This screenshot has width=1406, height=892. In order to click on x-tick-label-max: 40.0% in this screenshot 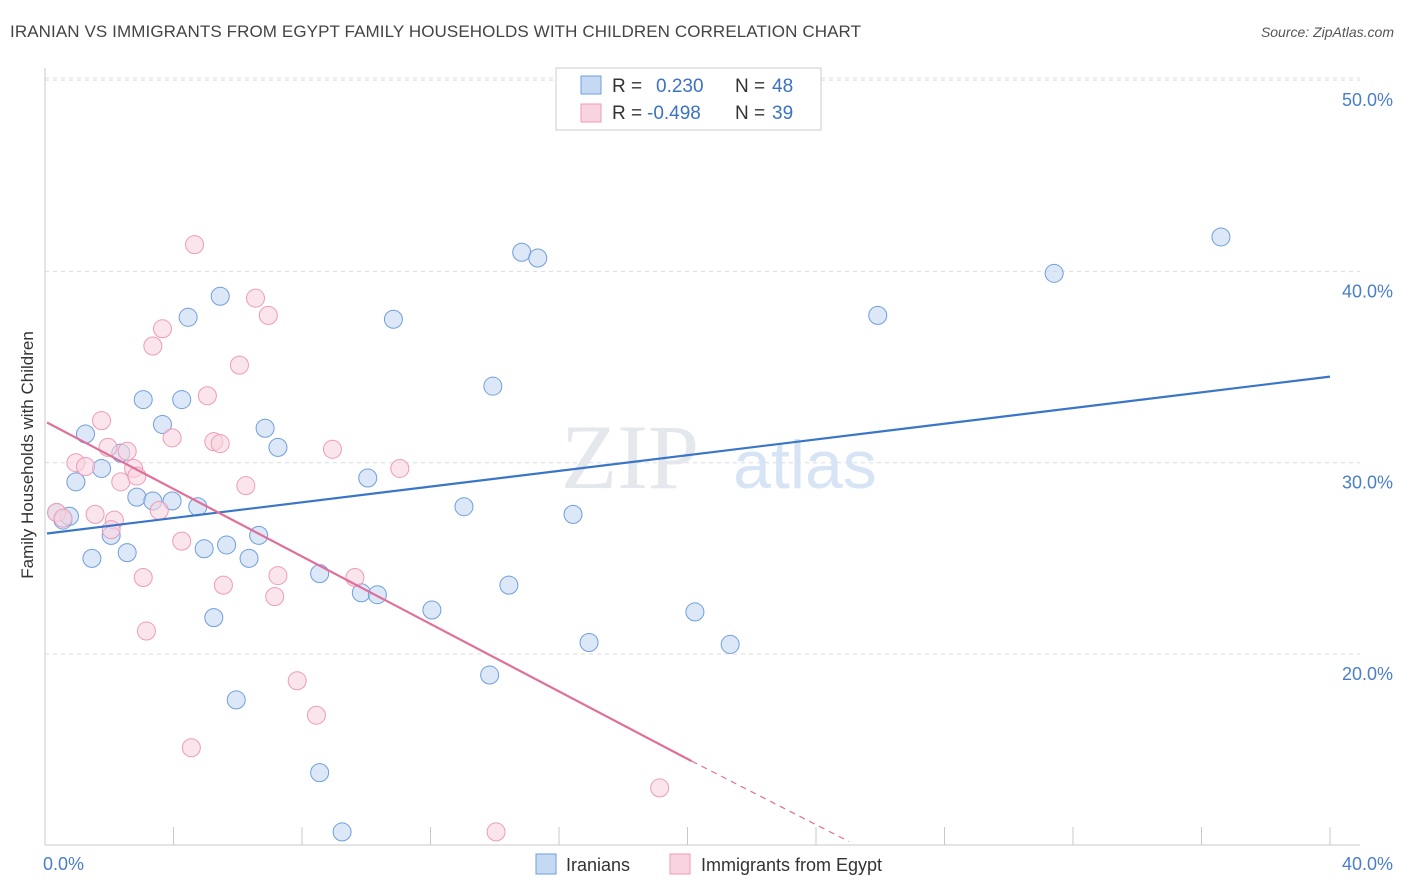, I will do `click(1367, 864)`.